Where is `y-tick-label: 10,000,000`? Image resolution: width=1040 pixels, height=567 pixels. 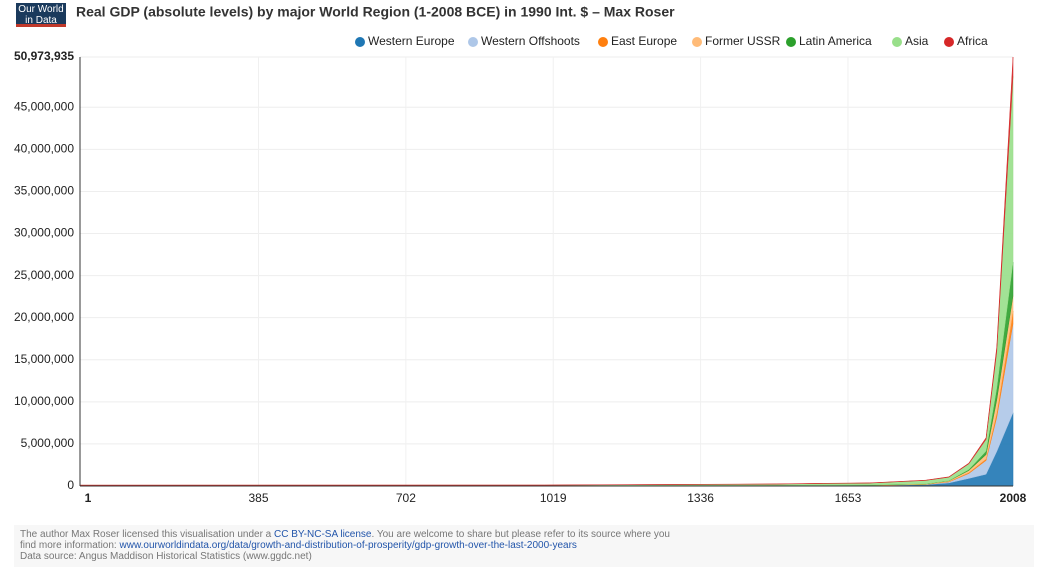
y-tick-label: 10,000,000 is located at coordinates (44, 401).